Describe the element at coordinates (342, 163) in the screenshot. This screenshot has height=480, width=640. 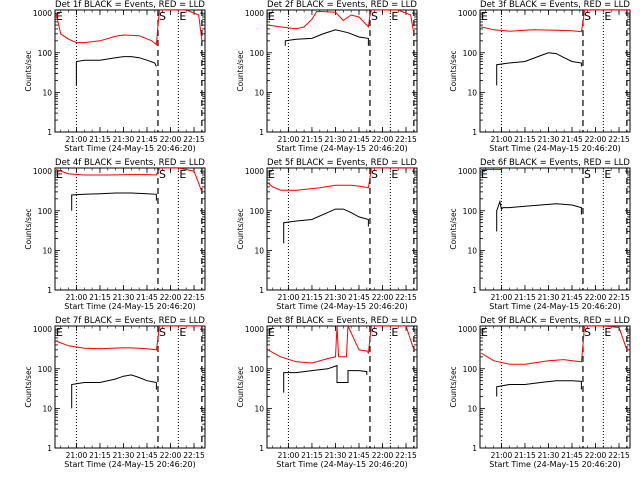
I see `panel-title: Det 5f BLACK = Events, RED = LLD` at that location.